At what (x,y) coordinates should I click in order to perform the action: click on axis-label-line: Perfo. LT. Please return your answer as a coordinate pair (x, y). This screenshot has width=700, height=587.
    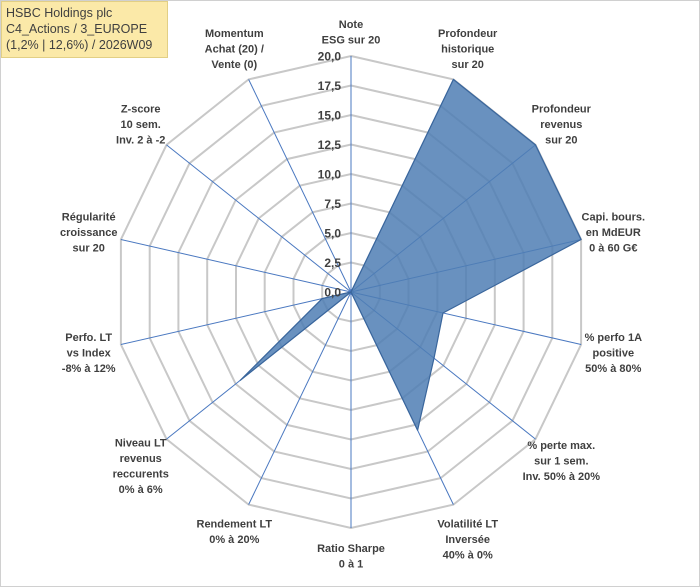
    Looking at the image, I should click on (88, 338).